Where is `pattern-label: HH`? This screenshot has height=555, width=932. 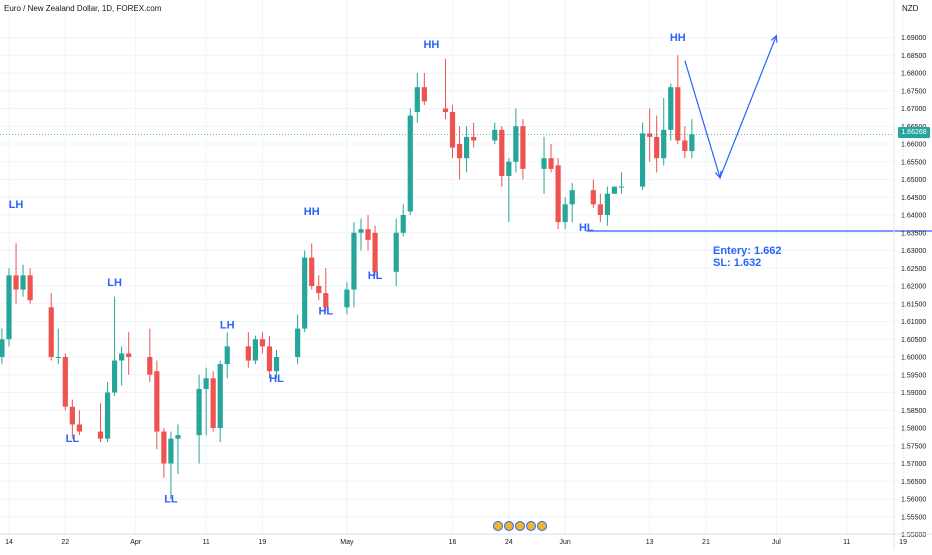
pattern-label: HH is located at coordinates (431, 45).